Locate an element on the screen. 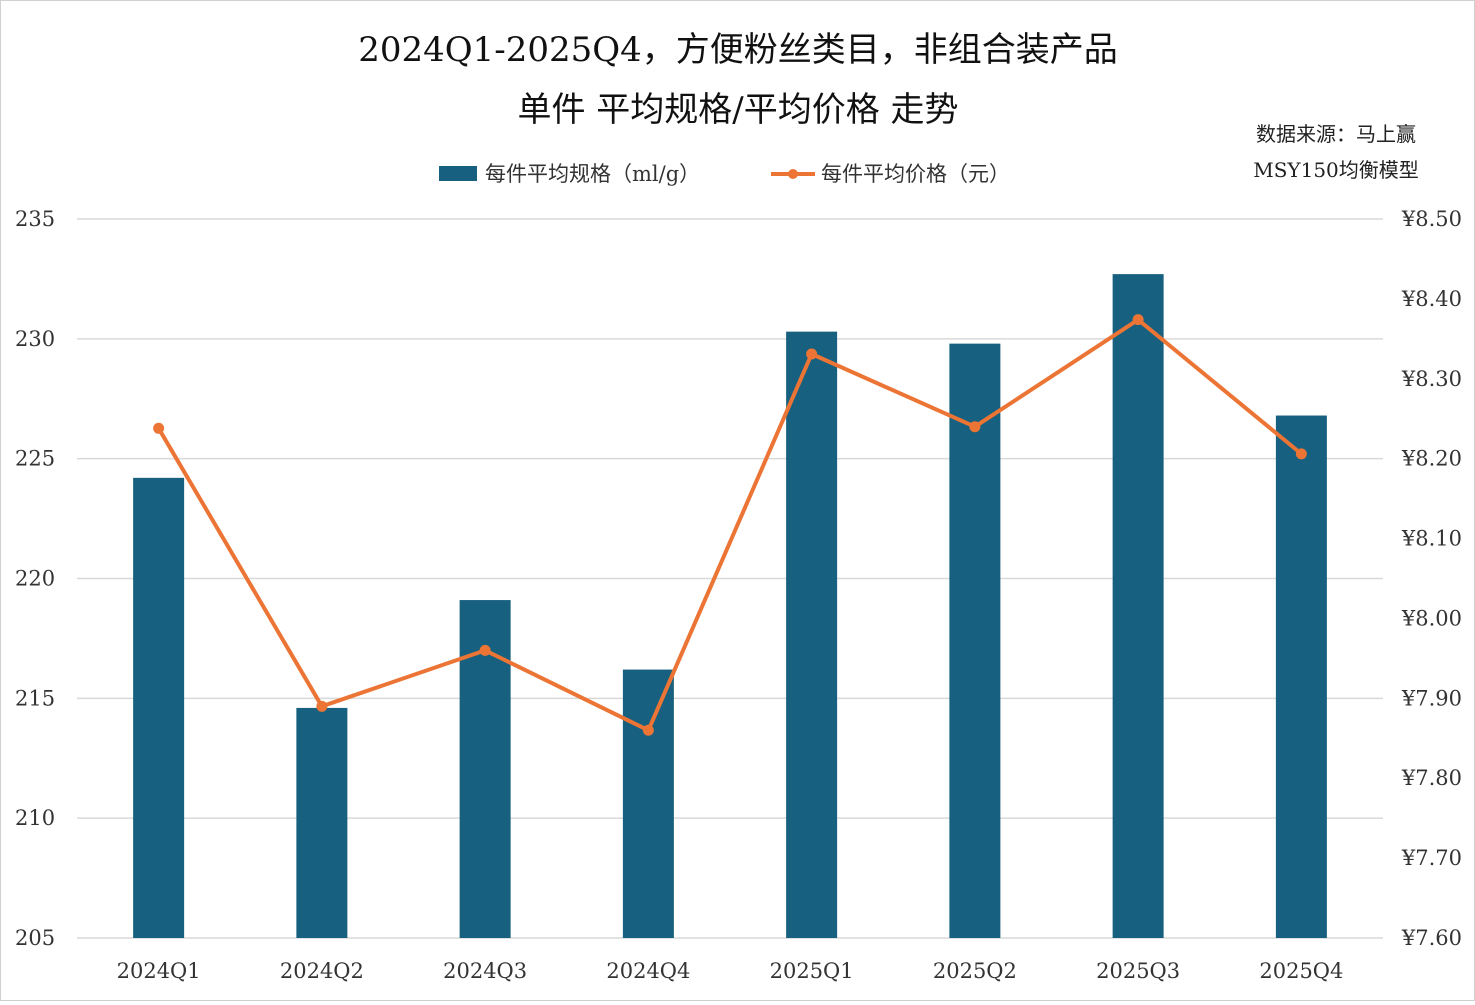 This screenshot has height=1005, width=1475. chart-title-line-1: 2024Q1-2025Q4，方便粉丝类目，非组合装产品 is located at coordinates (738, 50).